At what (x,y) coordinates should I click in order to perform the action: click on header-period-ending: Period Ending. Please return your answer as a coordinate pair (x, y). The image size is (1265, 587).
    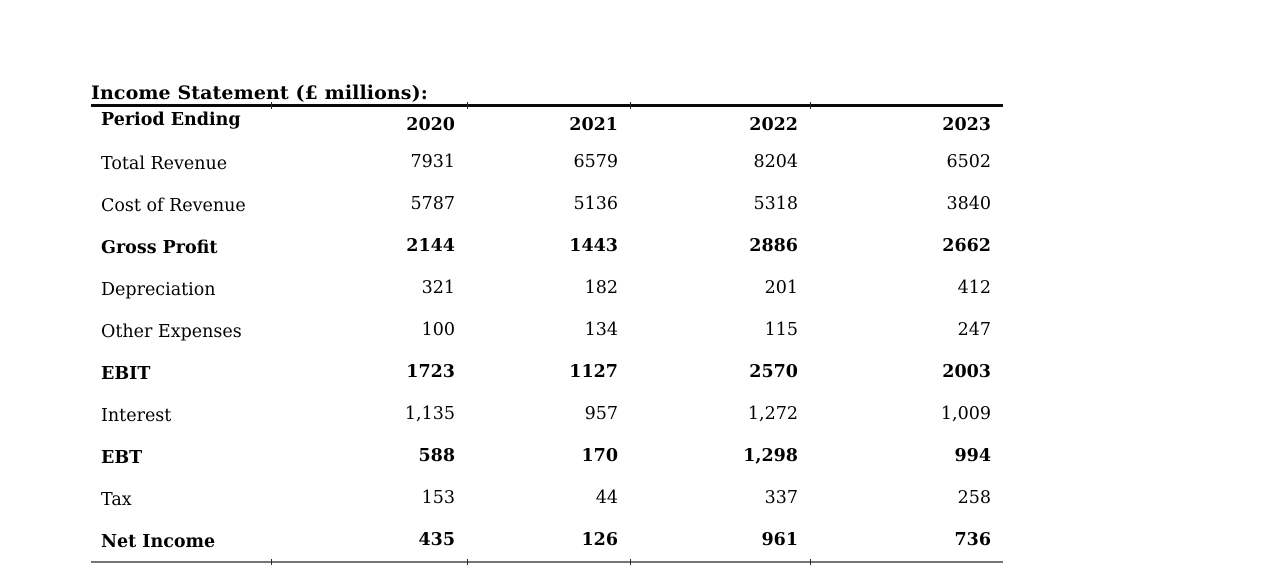
    Looking at the image, I should click on (181, 124).